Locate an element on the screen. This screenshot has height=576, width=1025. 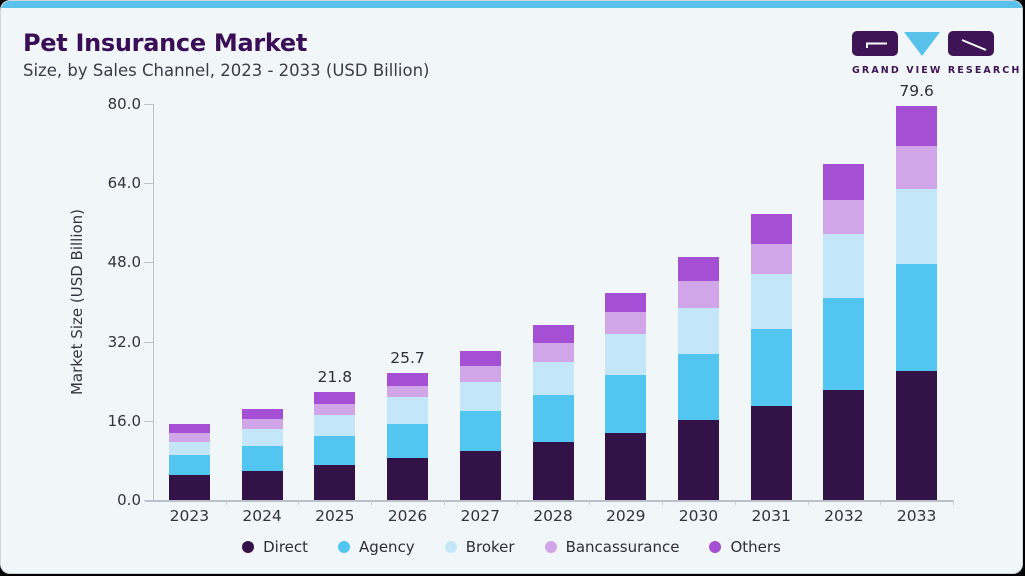
legend-label: Bancassurance is located at coordinates (622, 547).